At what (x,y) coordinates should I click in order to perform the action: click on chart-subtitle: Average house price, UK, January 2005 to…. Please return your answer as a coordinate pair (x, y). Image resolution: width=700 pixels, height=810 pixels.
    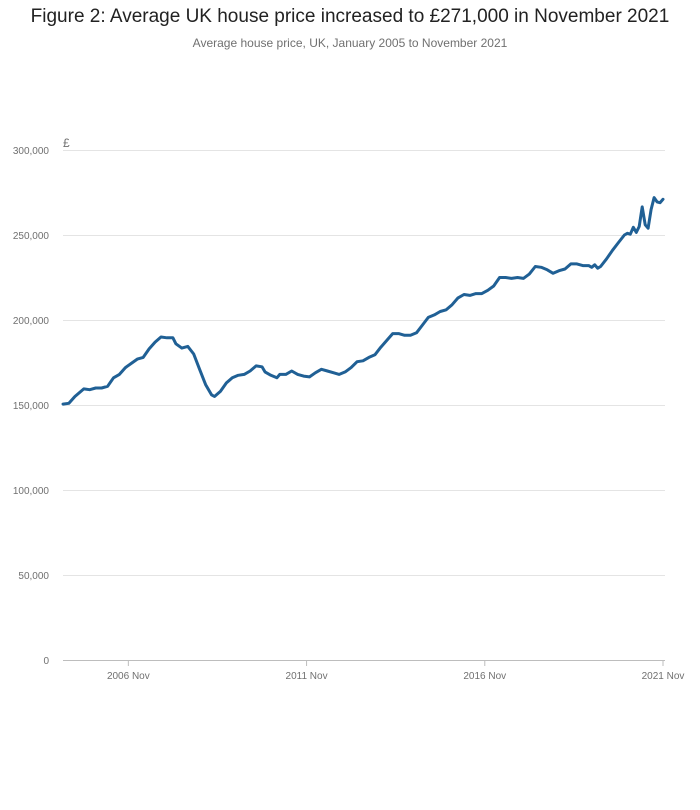
    Looking at the image, I should click on (350, 43).